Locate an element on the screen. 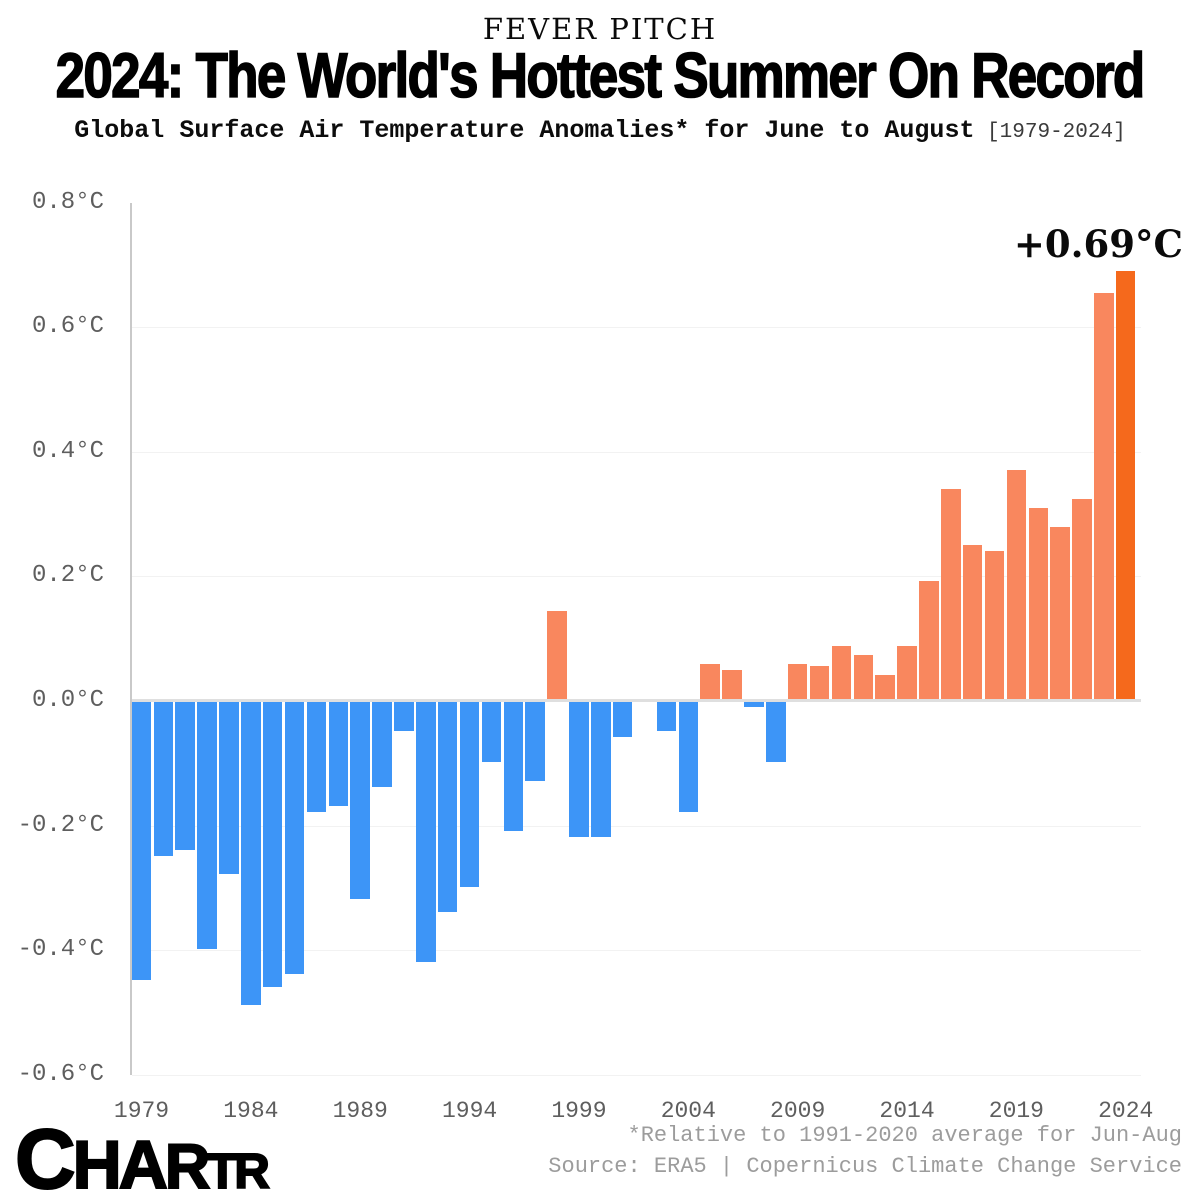 This screenshot has width=1200, height=1200. chartr-logo: CHARTR is located at coordinates (142, 1156).